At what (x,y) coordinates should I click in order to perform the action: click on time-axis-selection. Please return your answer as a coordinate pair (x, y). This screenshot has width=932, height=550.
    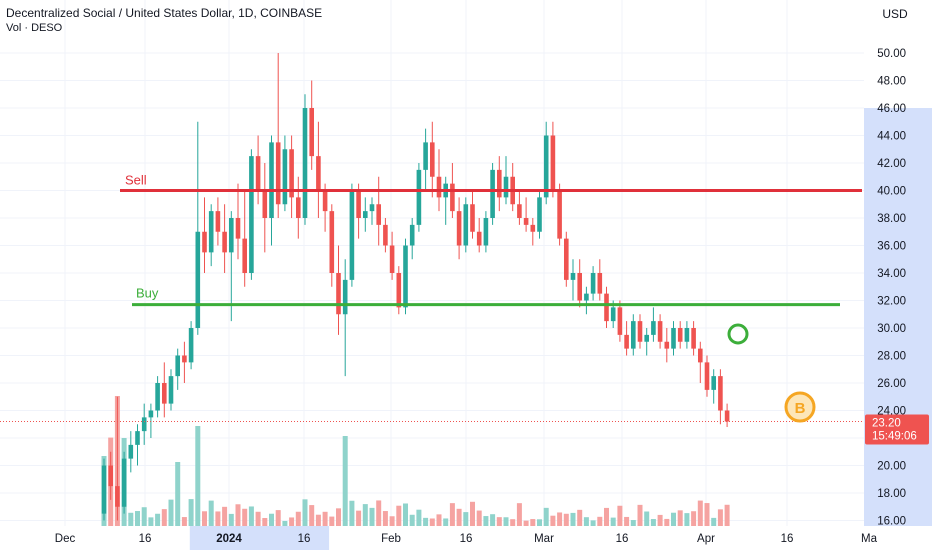
    Looking at the image, I should click on (259, 538).